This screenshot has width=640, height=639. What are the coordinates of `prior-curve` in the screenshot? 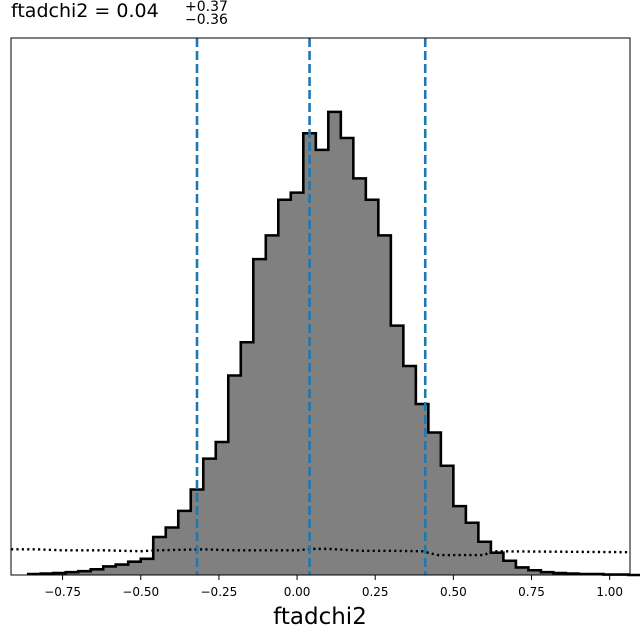 It's located at (321, 552).